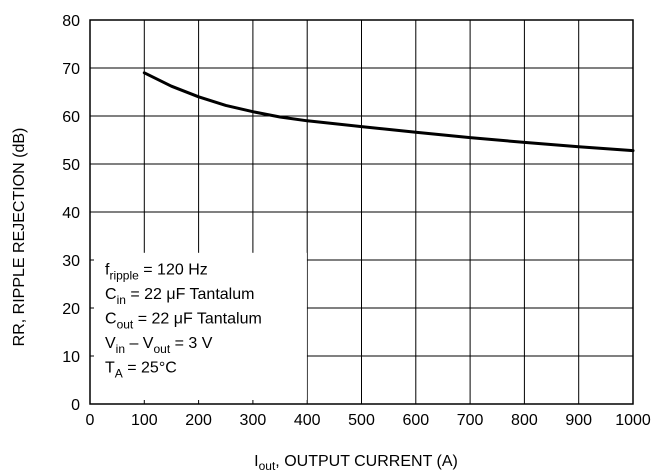  What do you see at coordinates (159, 345) in the screenshot?
I see `condition-line: Vin – Vout = 3 V` at bounding box center [159, 345].